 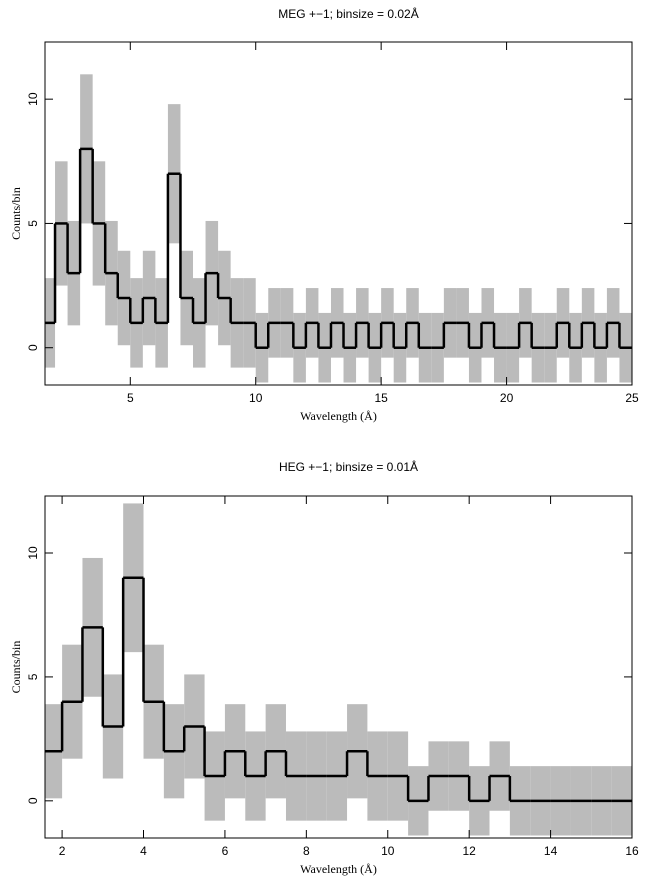 I want to click on x-tick-label: 15, so click(x=381, y=398).